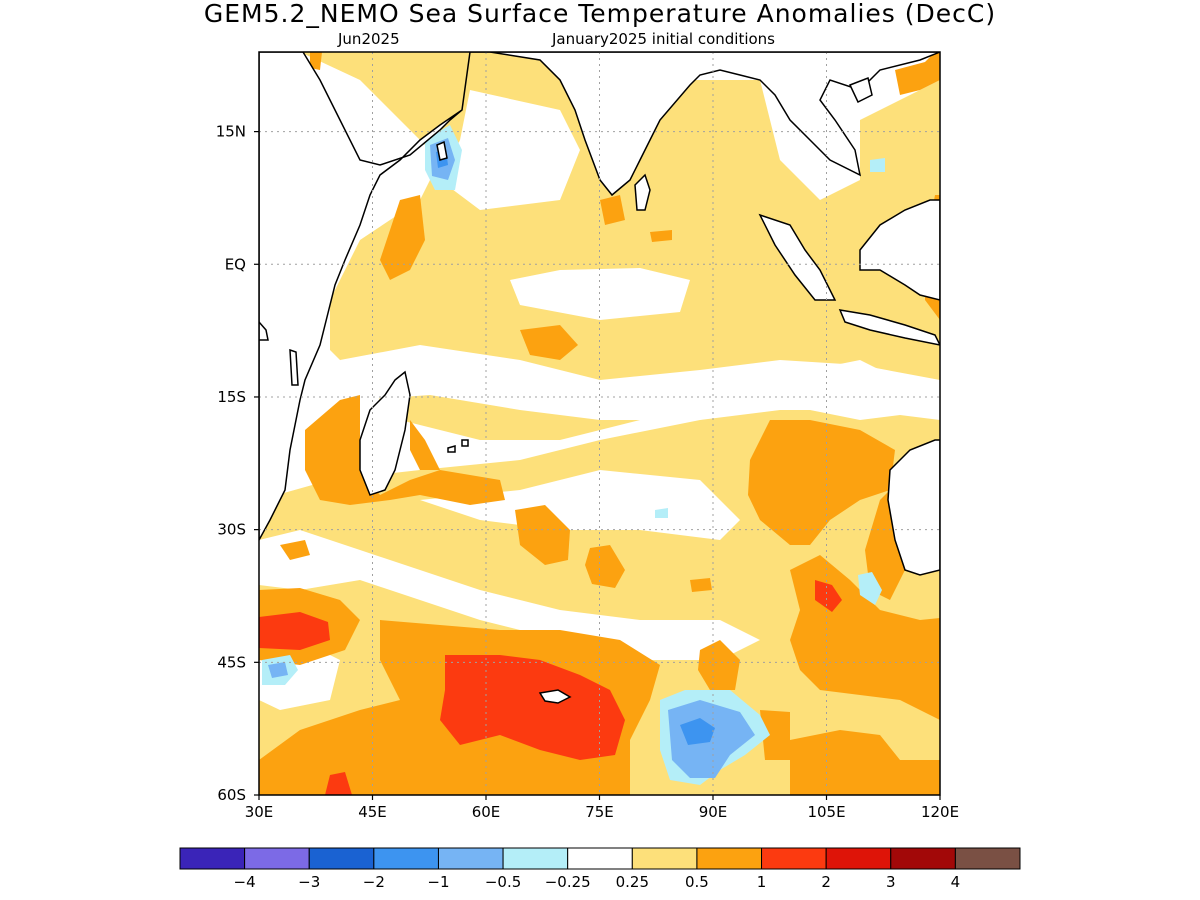 Image resolution: width=1200 pixels, height=900 pixels. What do you see at coordinates (231, 795) in the screenshot?
I see `lat-tick-label: 60S` at bounding box center [231, 795].